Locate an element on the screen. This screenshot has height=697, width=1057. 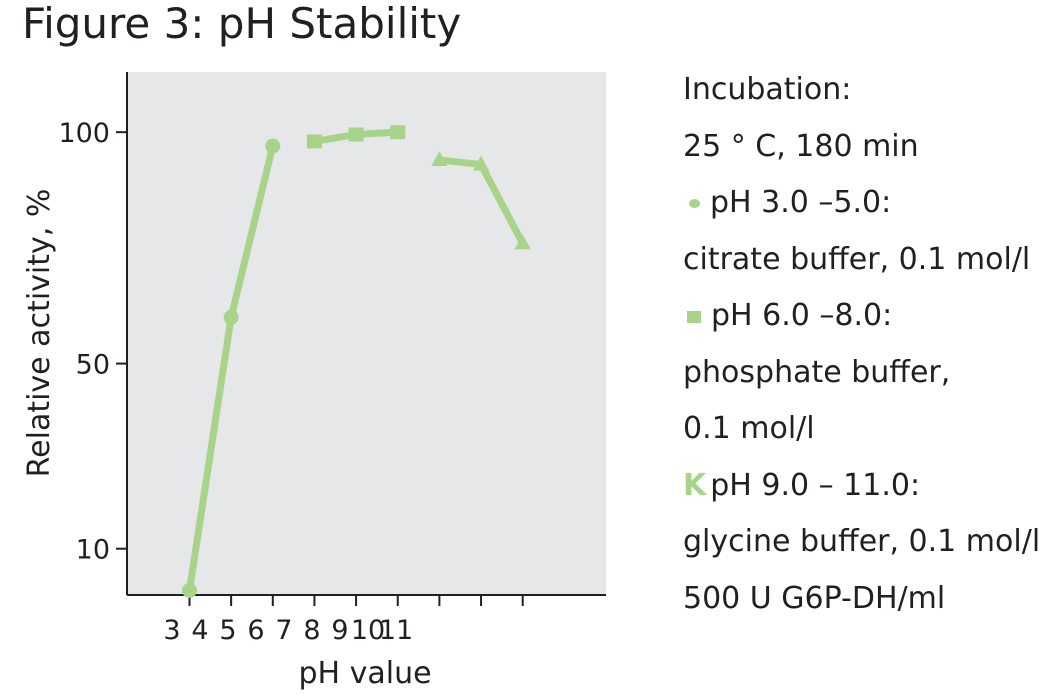
x-tick-label: 6 is located at coordinates (255, 630).